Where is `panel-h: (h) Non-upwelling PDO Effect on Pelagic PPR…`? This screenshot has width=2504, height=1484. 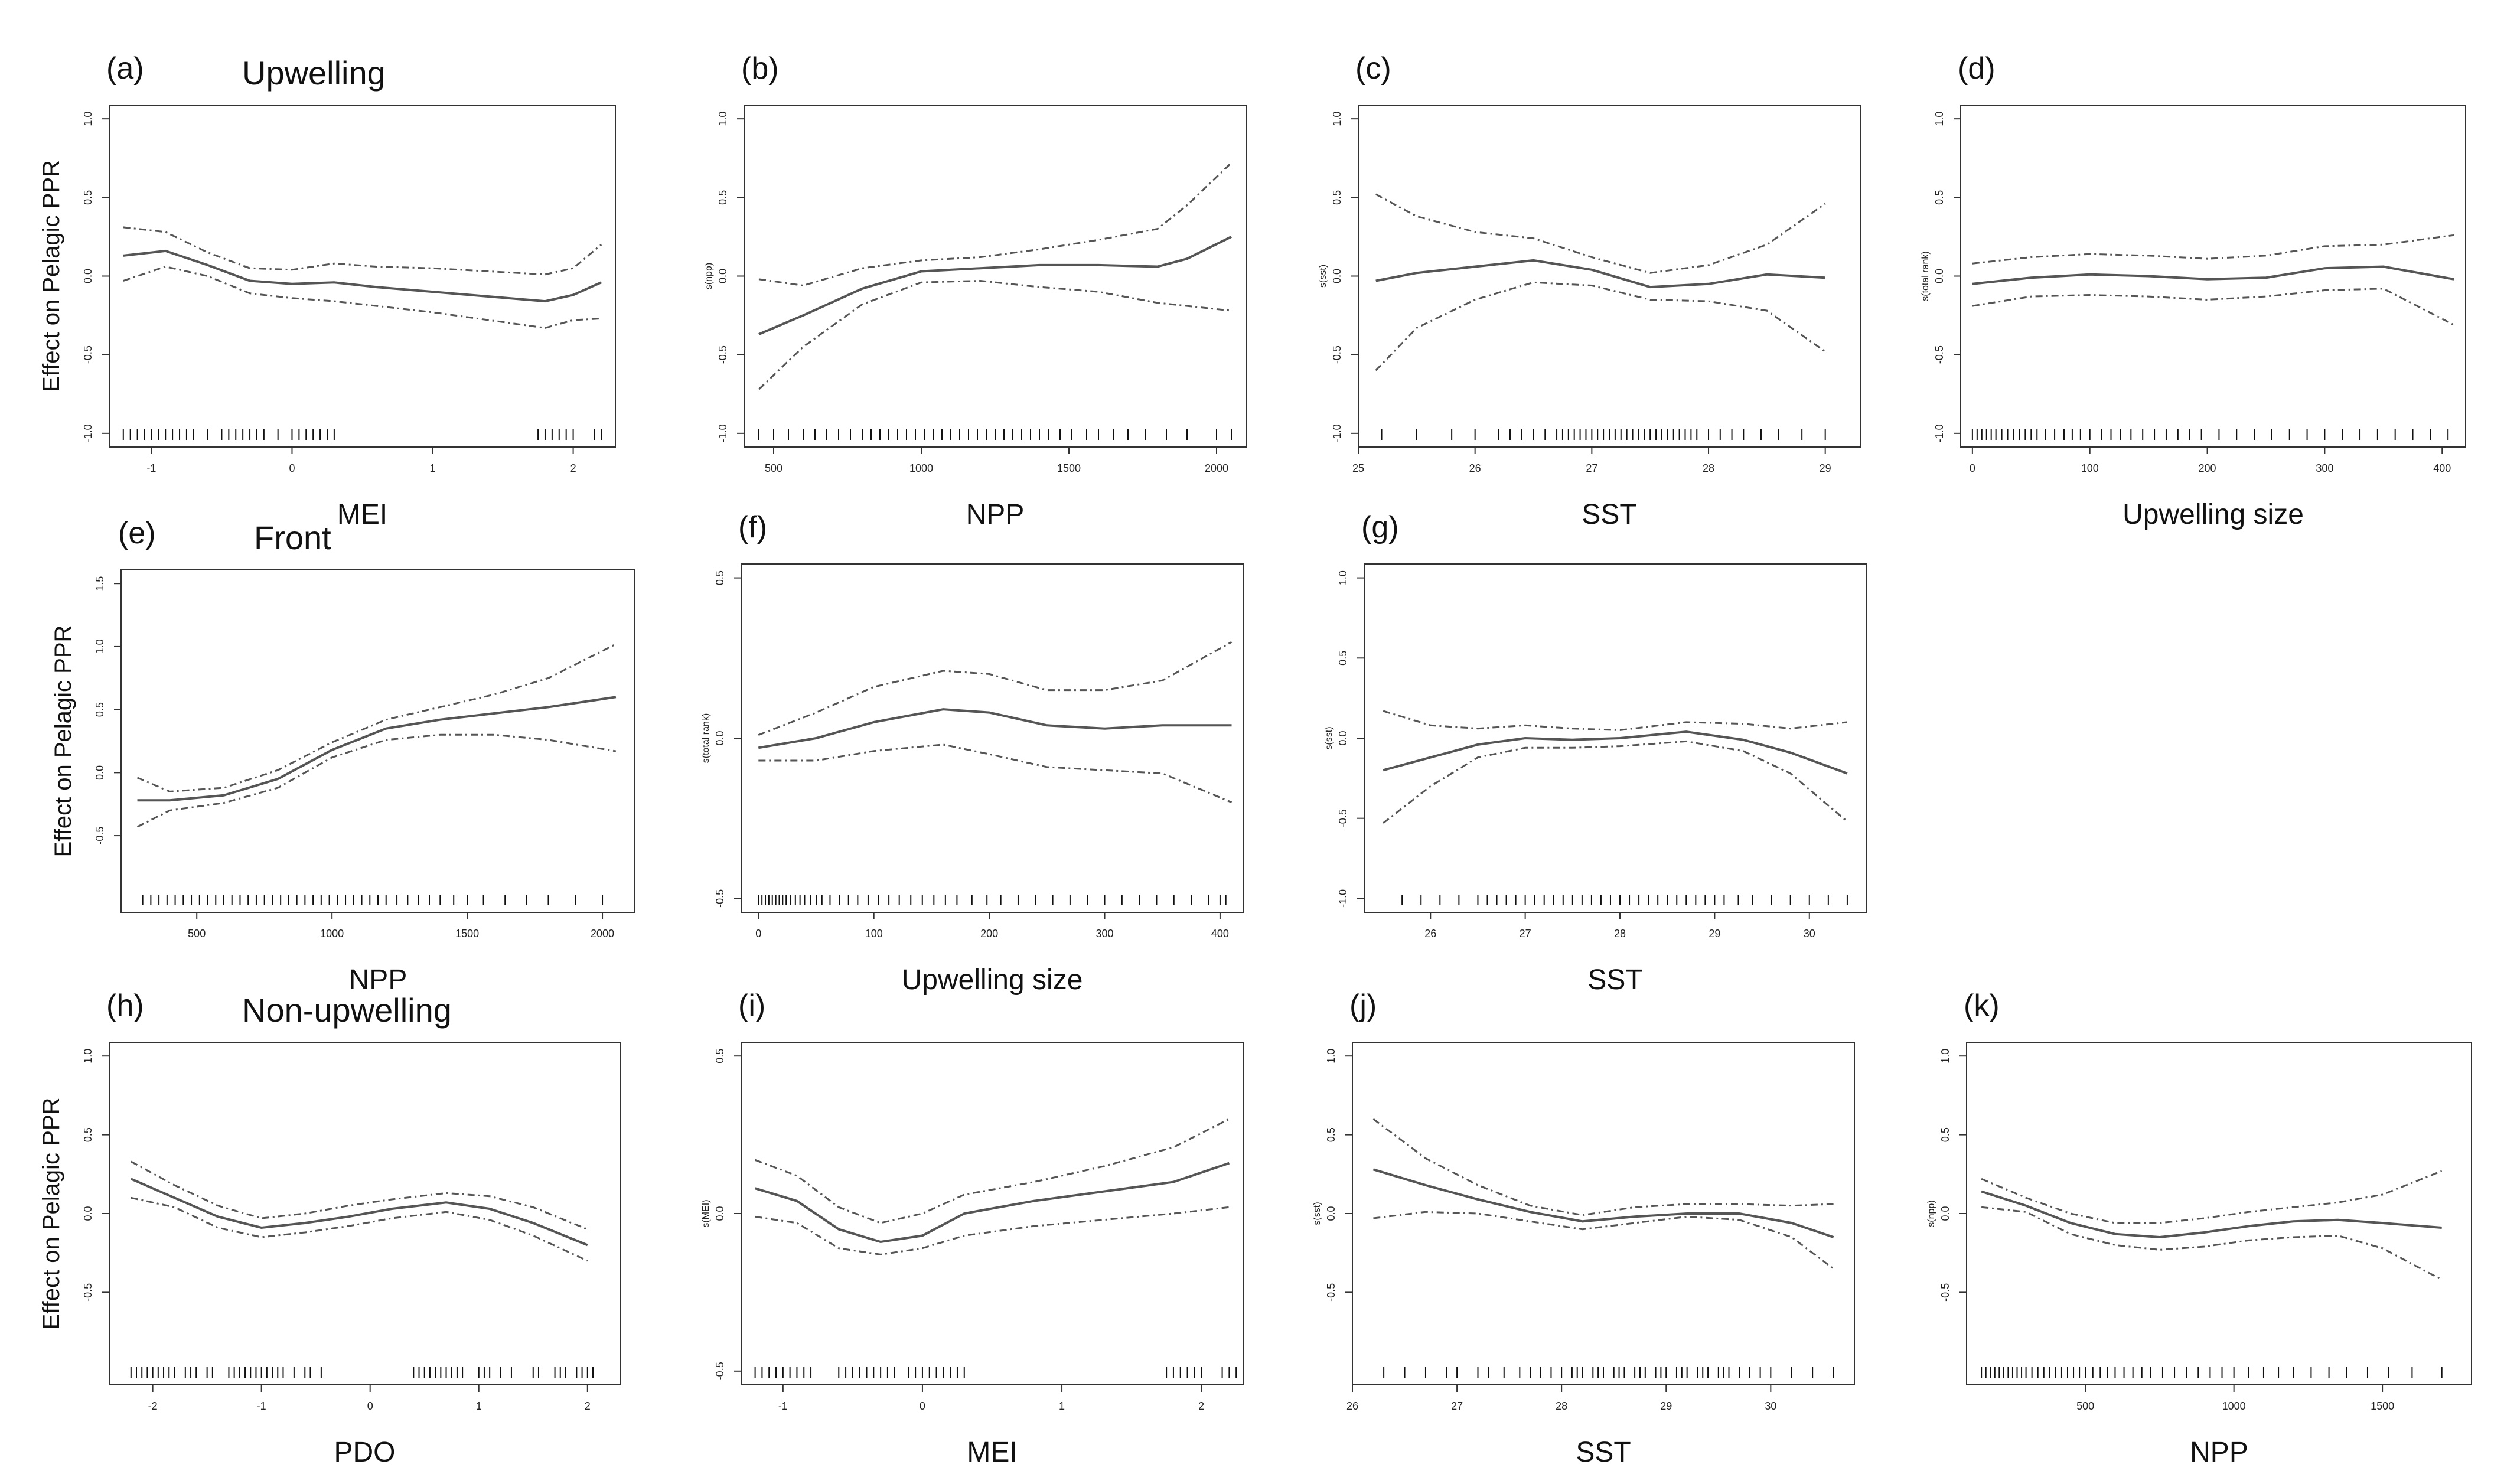
panel-h: (h) Non-upwelling PDO Effect on Pelagic PPR… is located at coordinates (329, 1228).